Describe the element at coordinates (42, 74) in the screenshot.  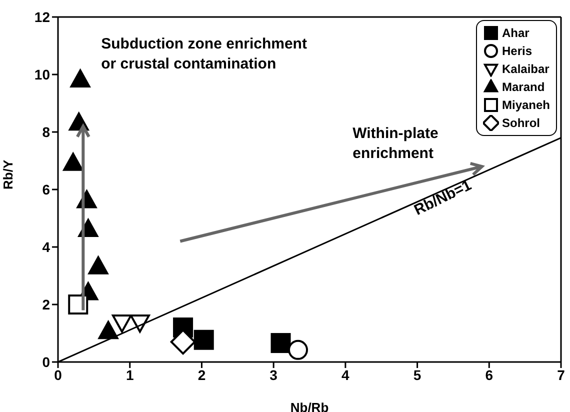
I see `y-tick-label: 10` at that location.